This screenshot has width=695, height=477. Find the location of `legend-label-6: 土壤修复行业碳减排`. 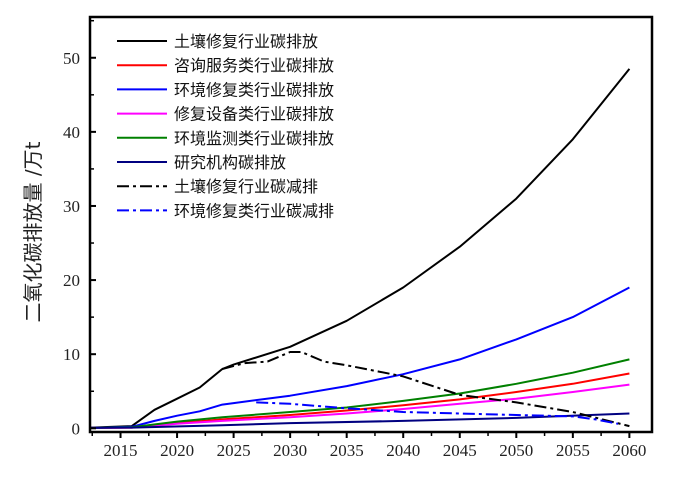

legend-label-6: 土壤修复行业碳减排 is located at coordinates (246, 186).